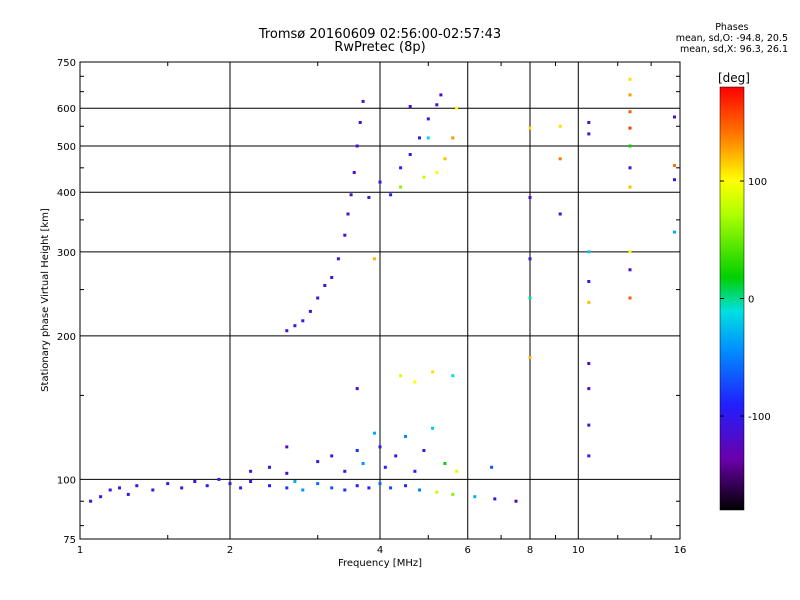  Describe the element at coordinates (680, 550) in the screenshot. I see `x-tick-label: 16` at that location.